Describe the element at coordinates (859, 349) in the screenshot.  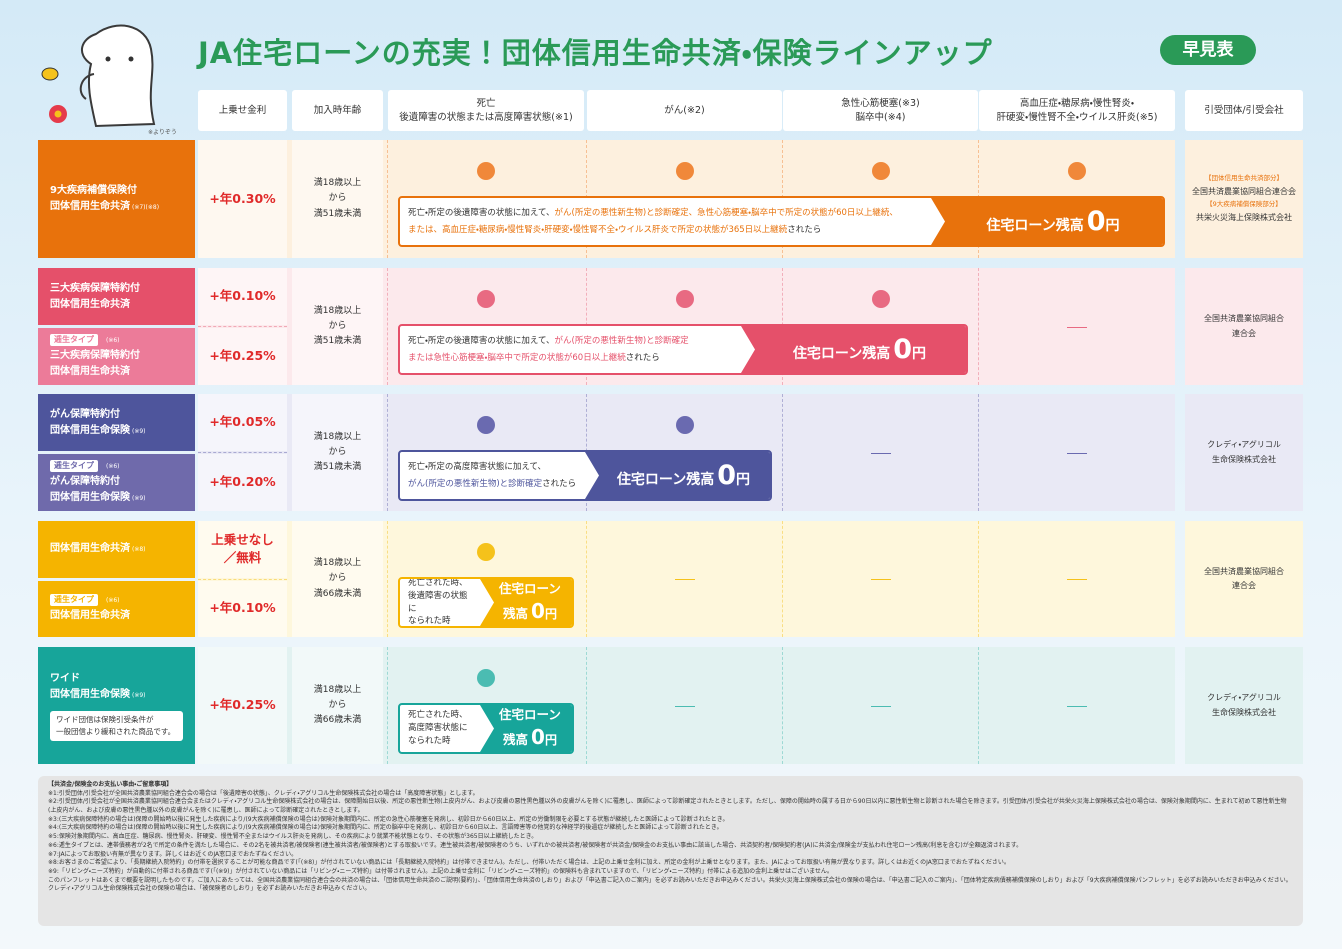
I see `banner-label-wrap: 住宅ローン残高 0円` at that location.